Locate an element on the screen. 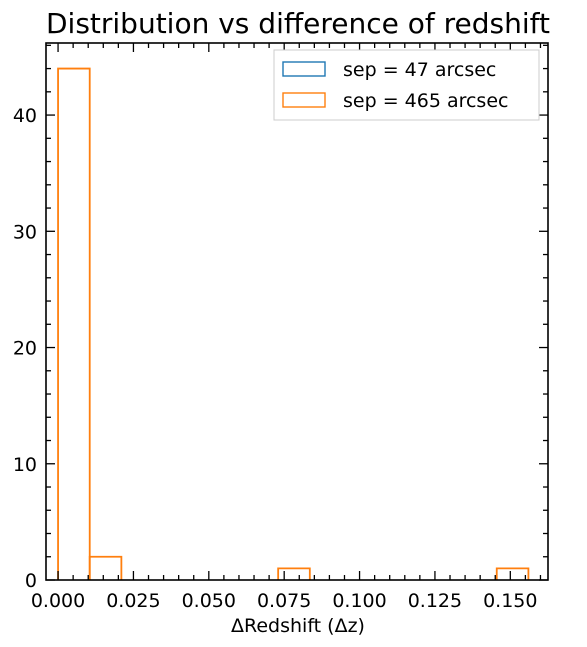 The height and width of the screenshot is (647, 587). legend-label-sep-47: sep = 47 arcsec is located at coordinates (419, 70).